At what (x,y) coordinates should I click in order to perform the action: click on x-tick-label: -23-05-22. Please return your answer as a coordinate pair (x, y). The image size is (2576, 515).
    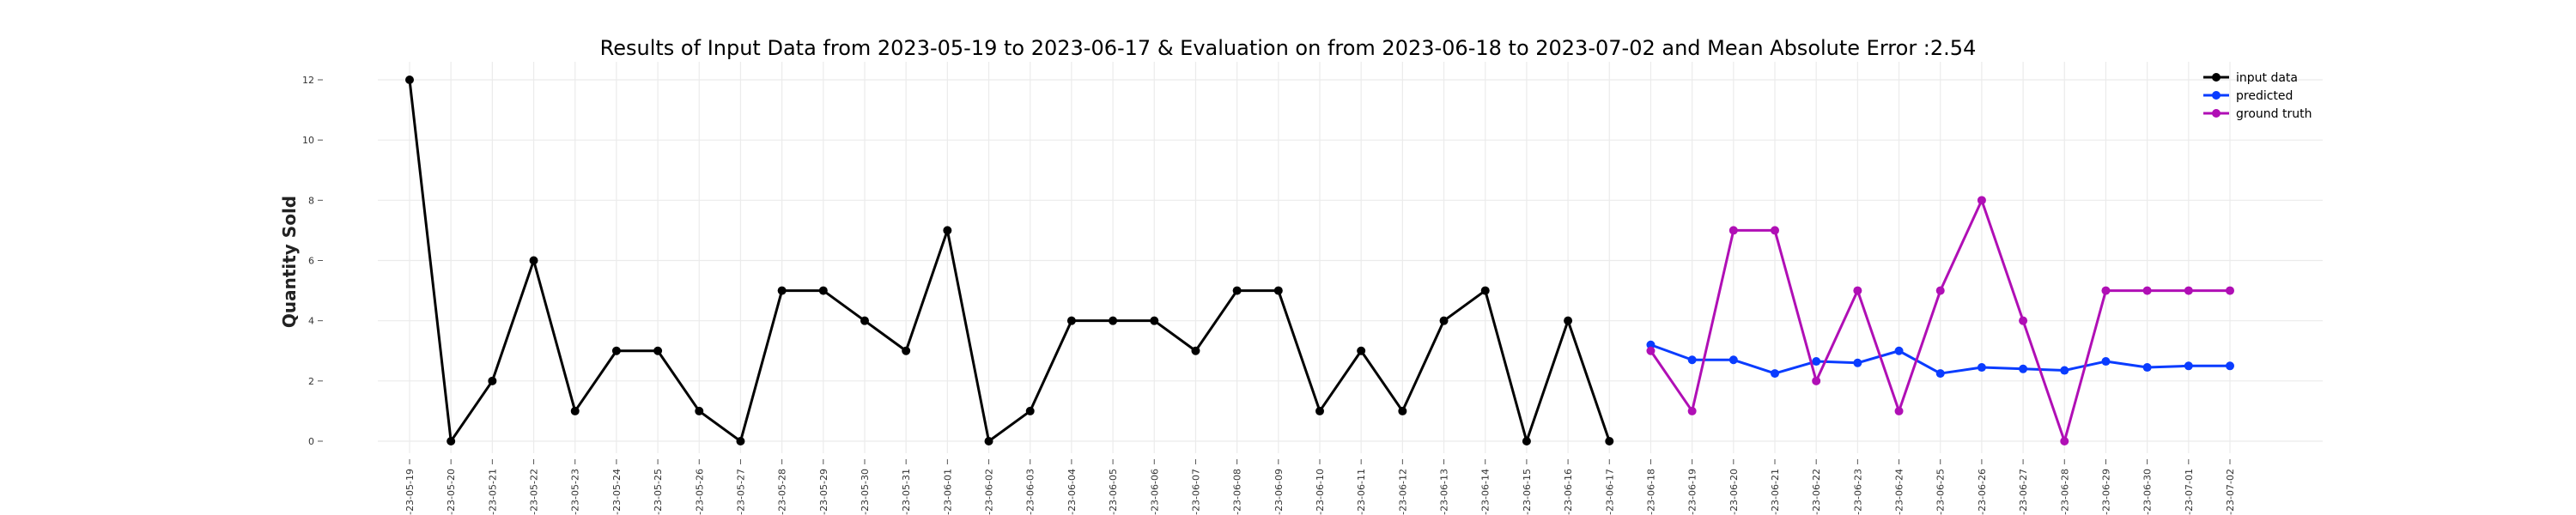
    Looking at the image, I should click on (534, 492).